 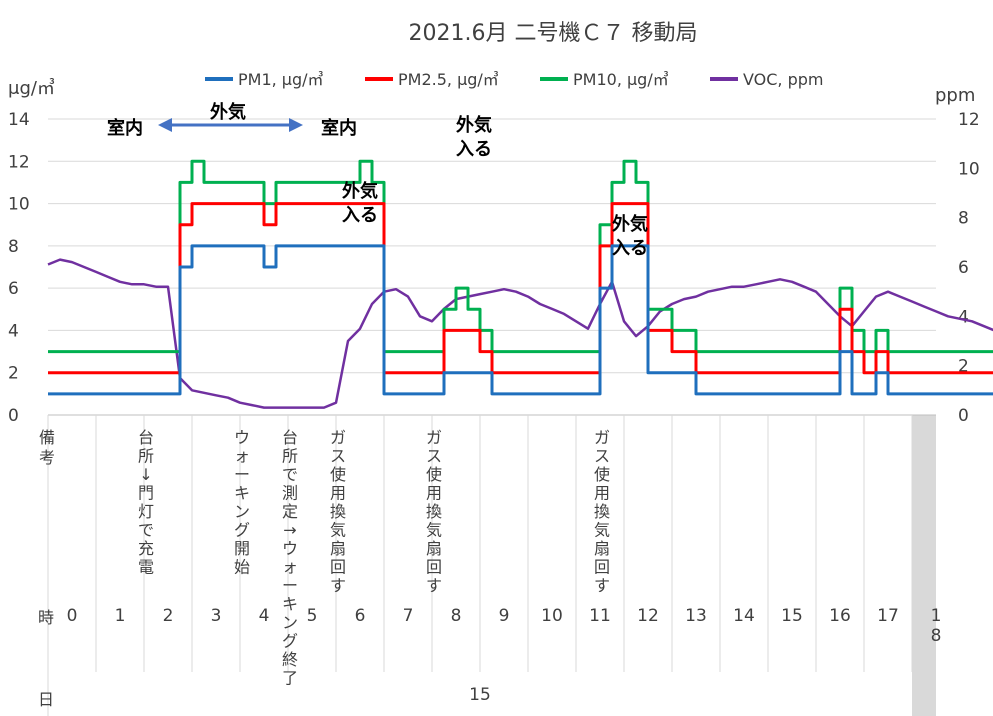 I want to click on hour-label: 1, so click(x=120, y=616).